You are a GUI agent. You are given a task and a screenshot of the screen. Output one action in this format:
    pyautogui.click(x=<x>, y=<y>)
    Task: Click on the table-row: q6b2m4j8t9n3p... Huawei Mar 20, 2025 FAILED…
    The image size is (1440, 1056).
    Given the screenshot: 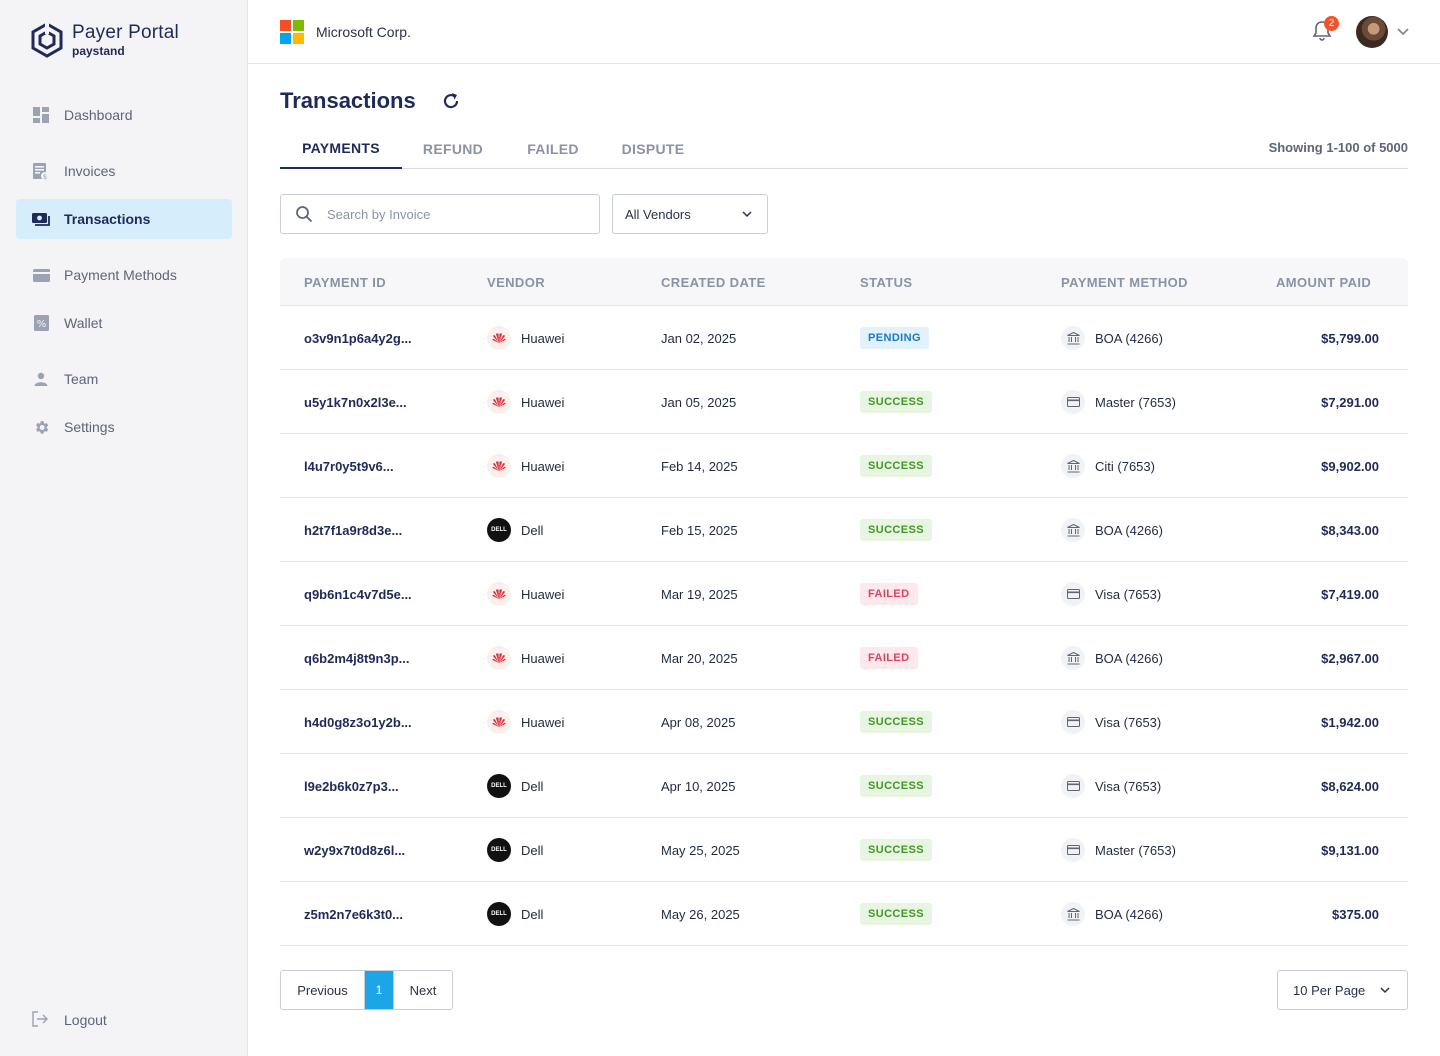 What is the action you would take?
    pyautogui.click(x=844, y=658)
    